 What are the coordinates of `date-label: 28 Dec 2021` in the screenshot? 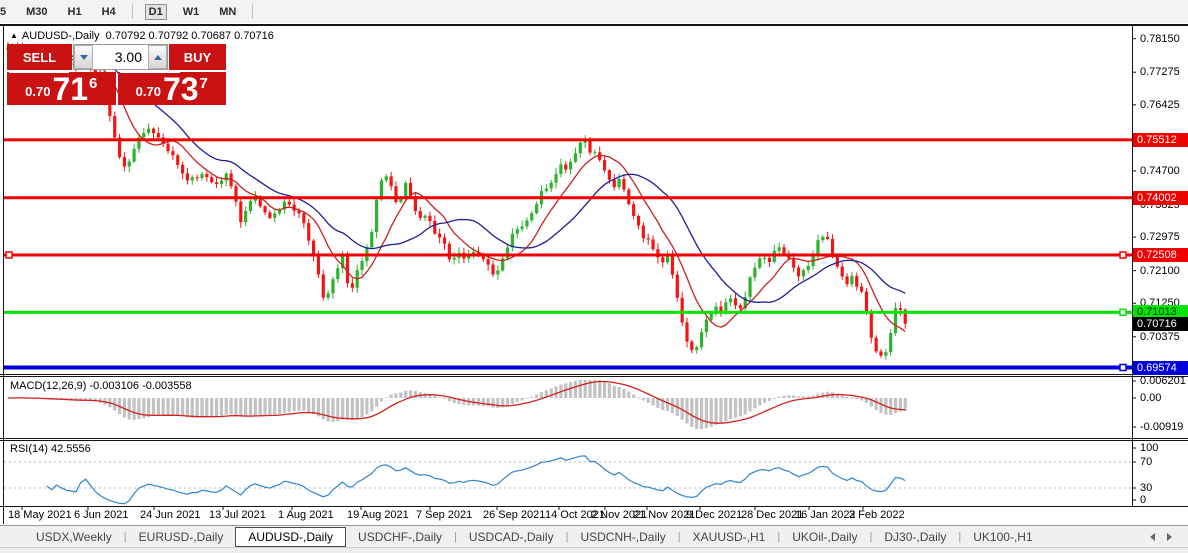 It's located at (772, 515).